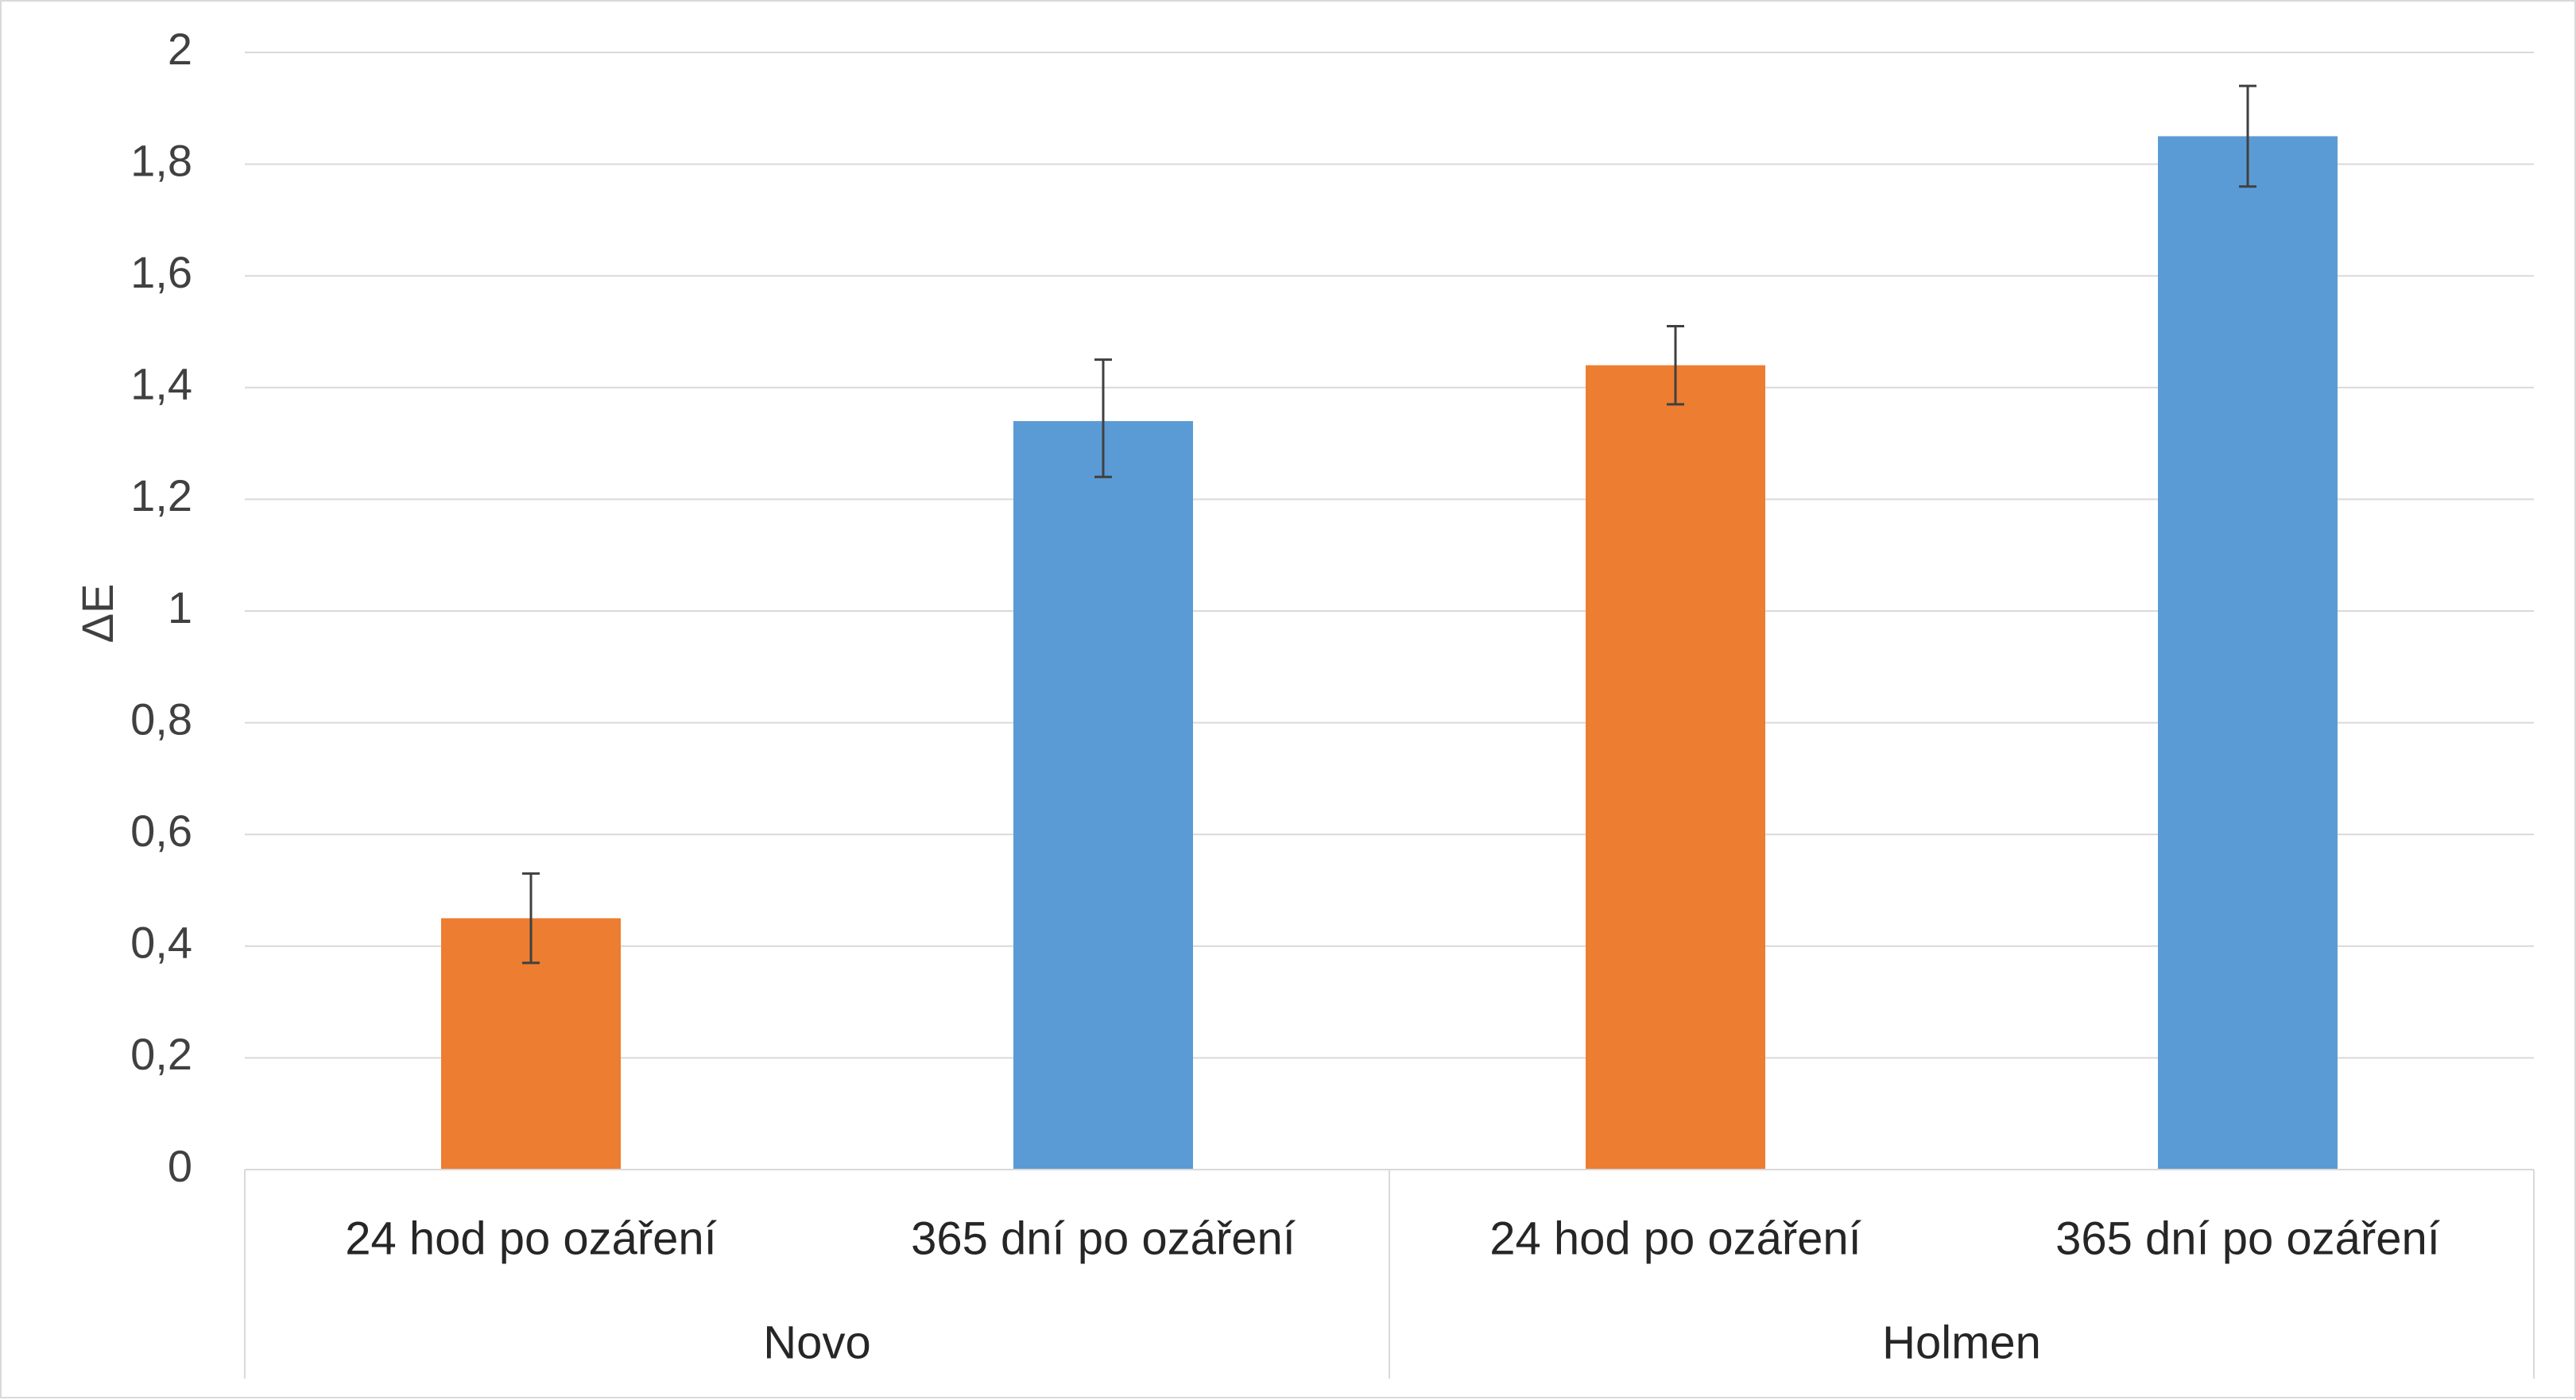 The width and height of the screenshot is (2576, 1400). What do you see at coordinates (180, 1166) in the screenshot?
I see `y-tick-label: 0` at bounding box center [180, 1166].